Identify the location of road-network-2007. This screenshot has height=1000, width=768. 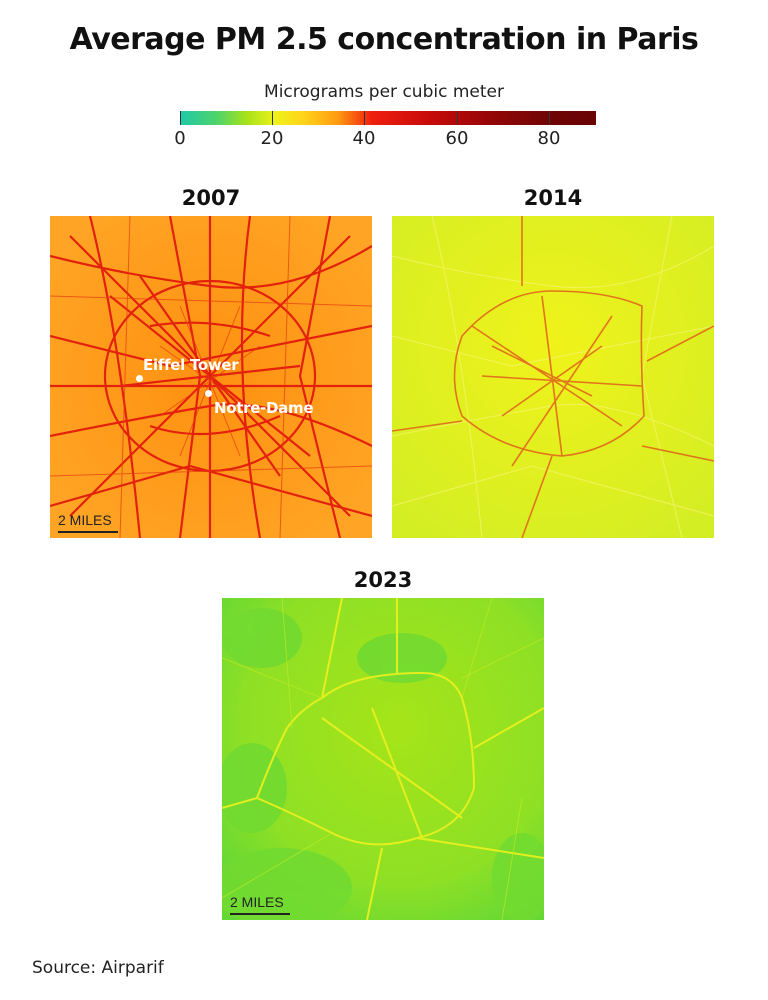
(211, 377).